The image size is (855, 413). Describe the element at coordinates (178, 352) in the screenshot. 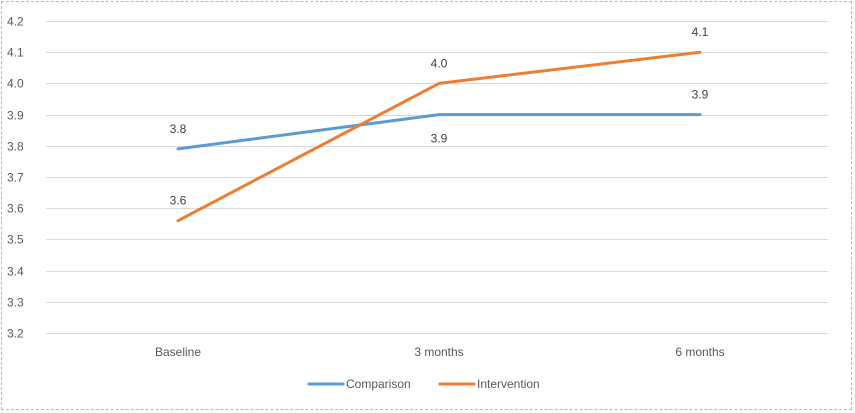

I see `x-tick-label-0: Baseline` at that location.